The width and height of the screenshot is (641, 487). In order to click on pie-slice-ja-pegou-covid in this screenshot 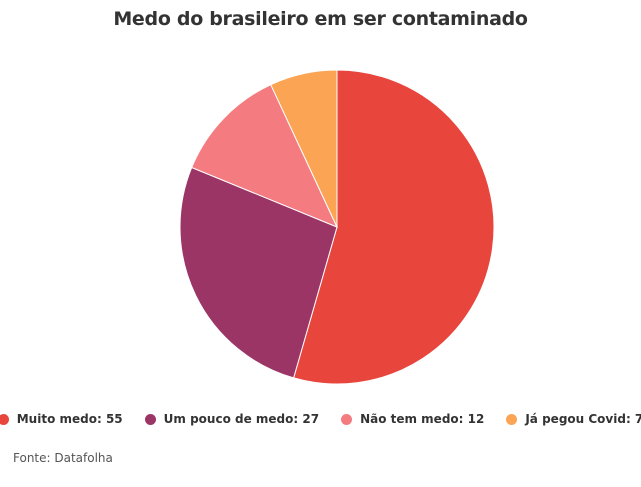, I will do `click(304, 148)`.